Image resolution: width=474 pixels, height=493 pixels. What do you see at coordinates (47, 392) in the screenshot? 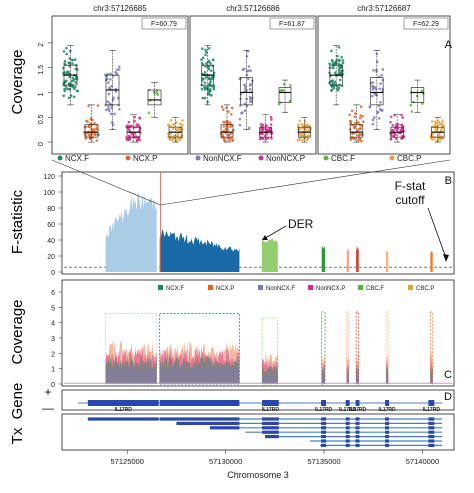
I see `strand-plus: +` at bounding box center [47, 392].